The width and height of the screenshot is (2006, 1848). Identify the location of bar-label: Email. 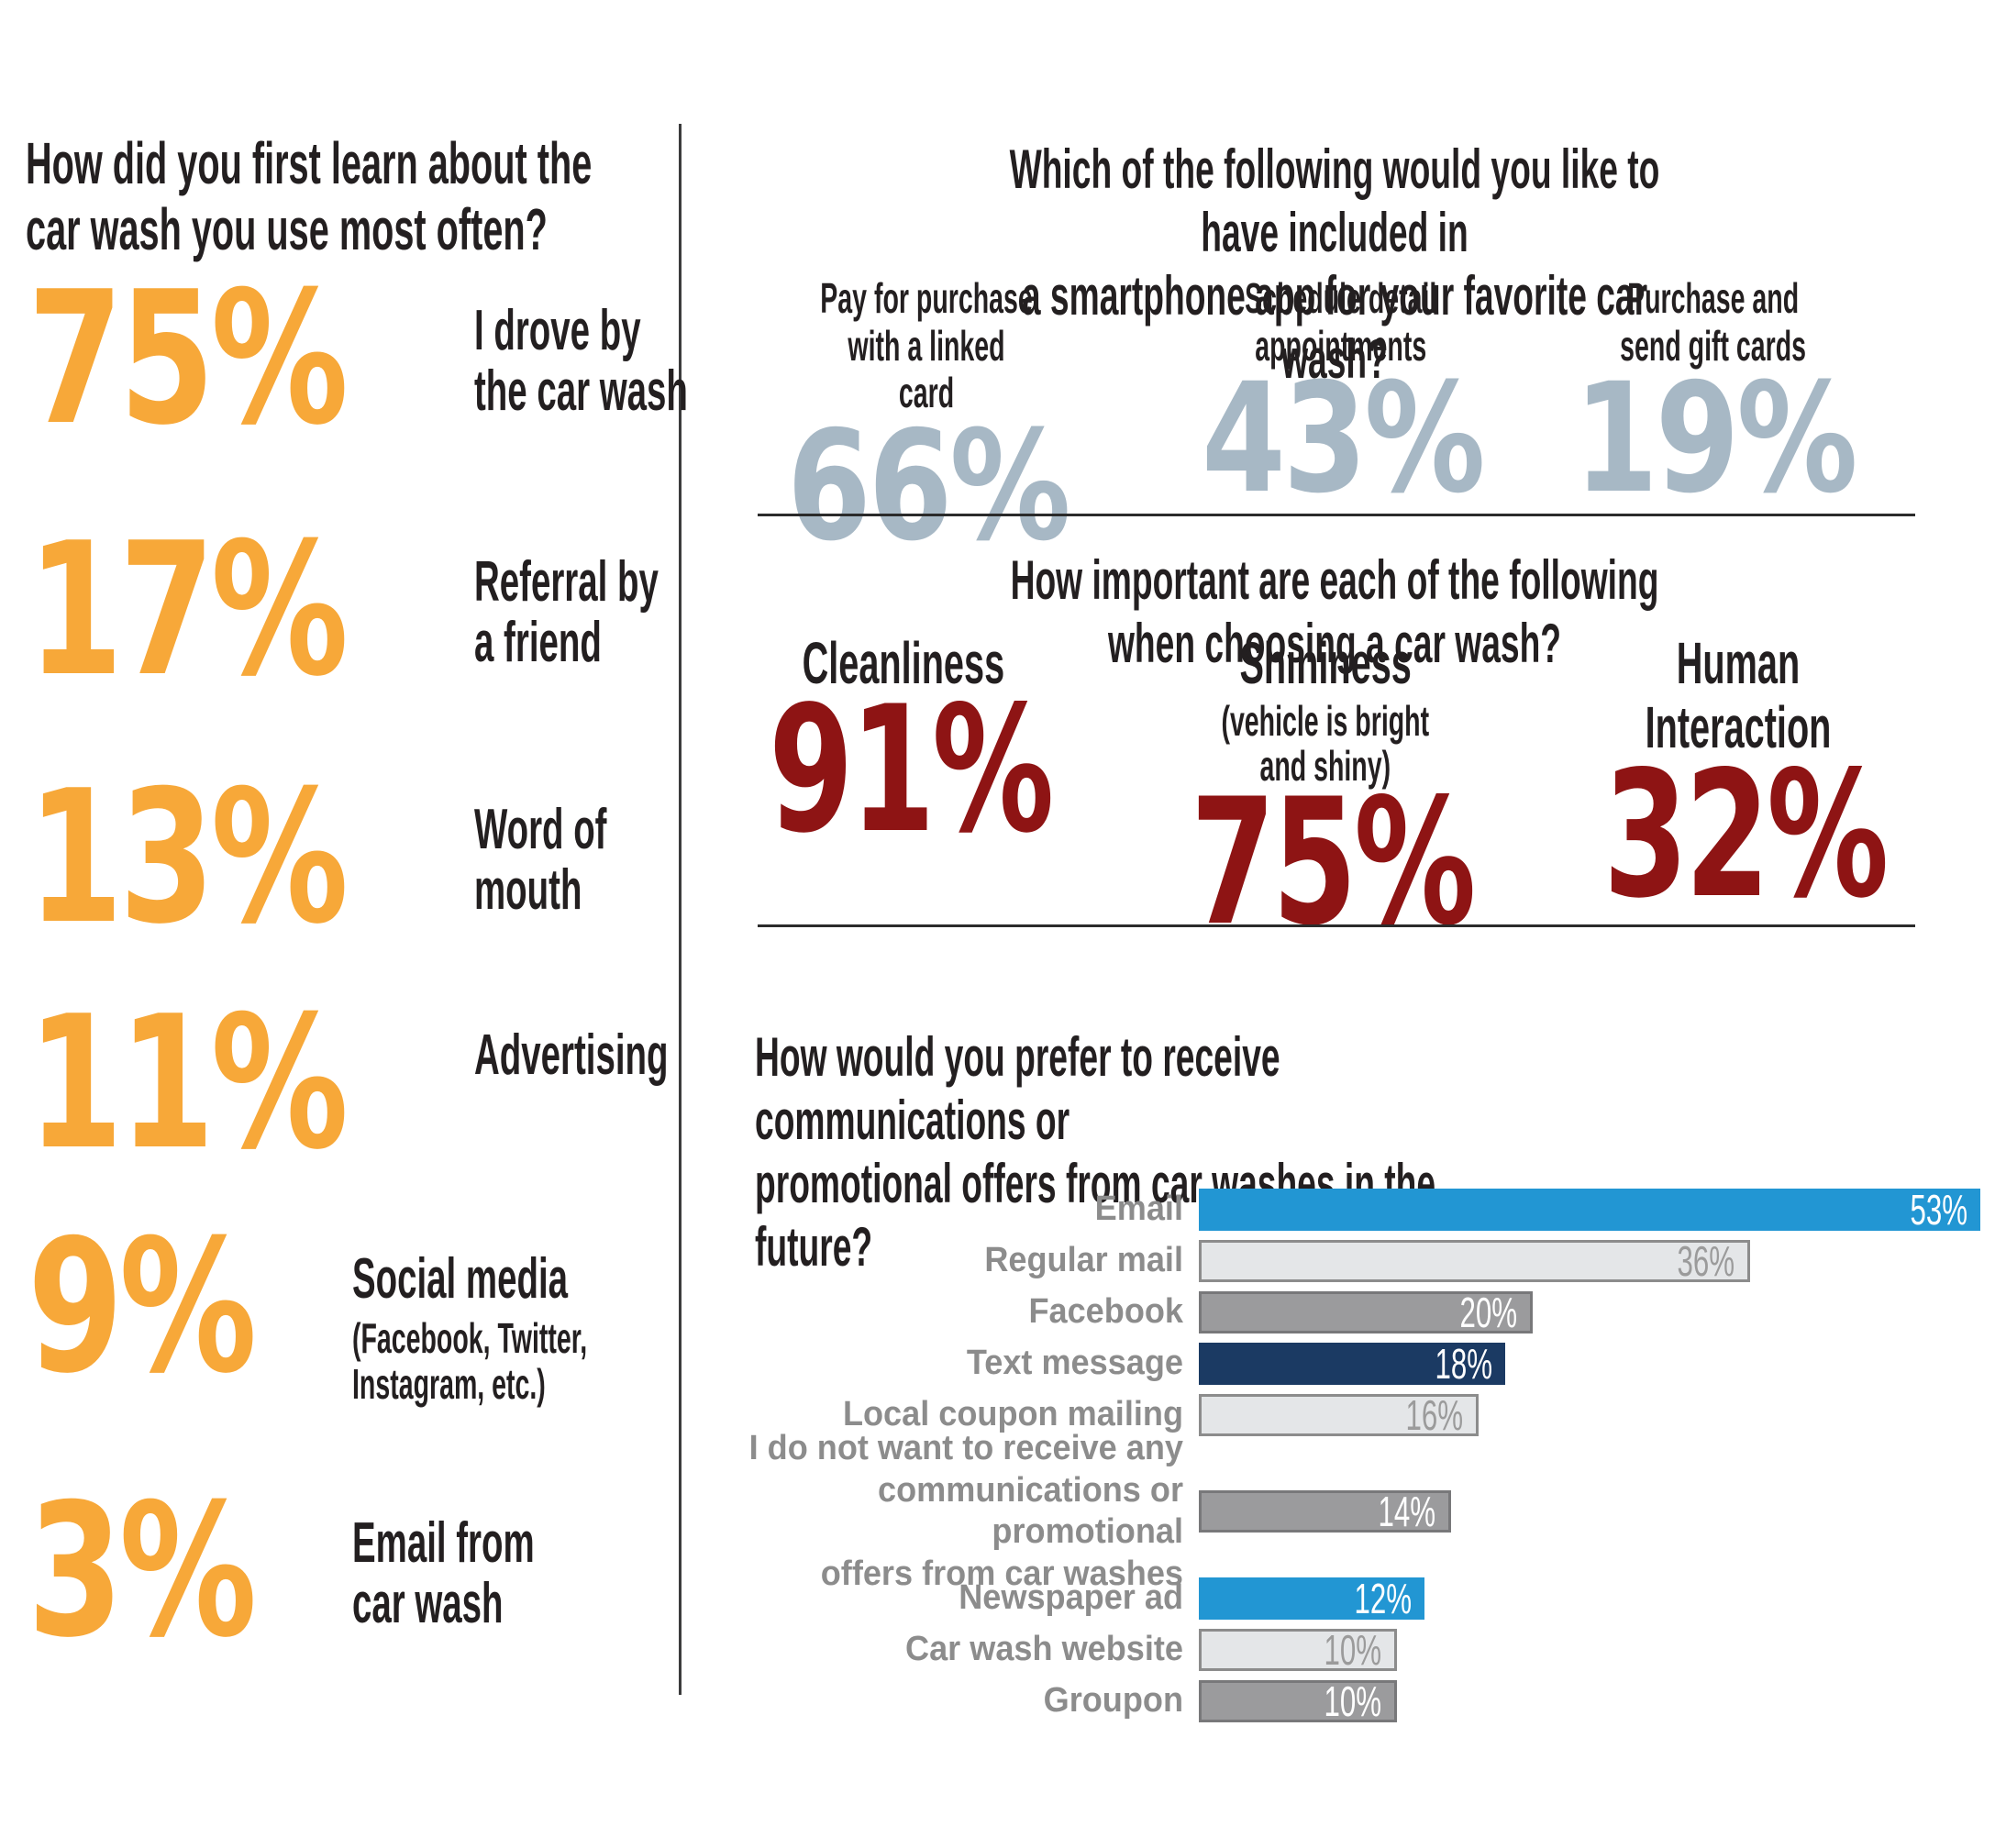
(1138, 1209).